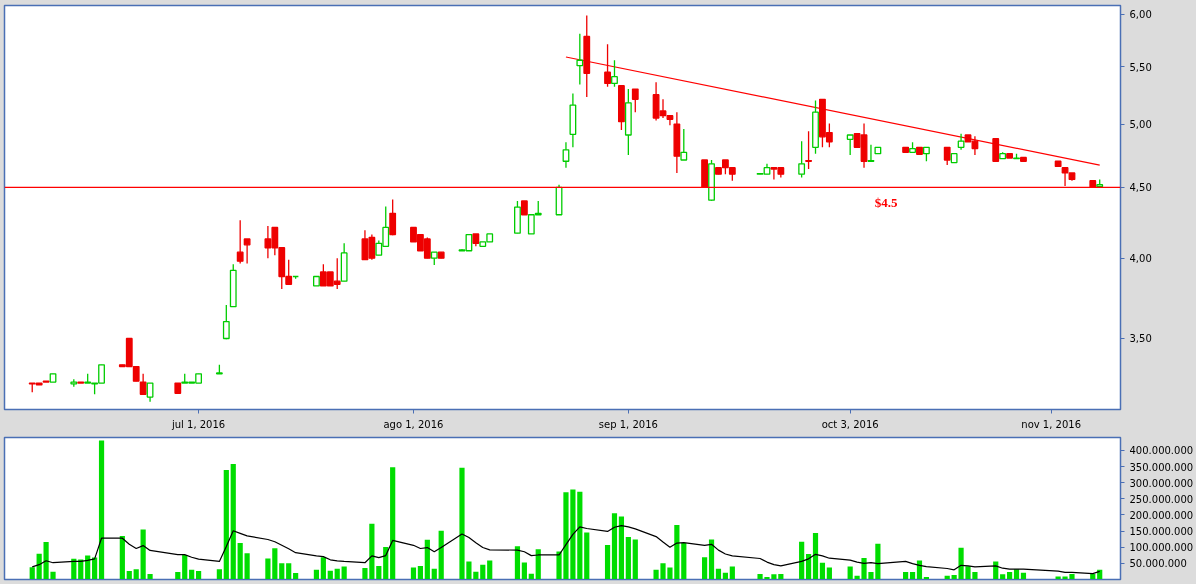  Describe the element at coordinates (198, 424) in the screenshot. I see `x-tick-label: jul 1, 2016` at that location.